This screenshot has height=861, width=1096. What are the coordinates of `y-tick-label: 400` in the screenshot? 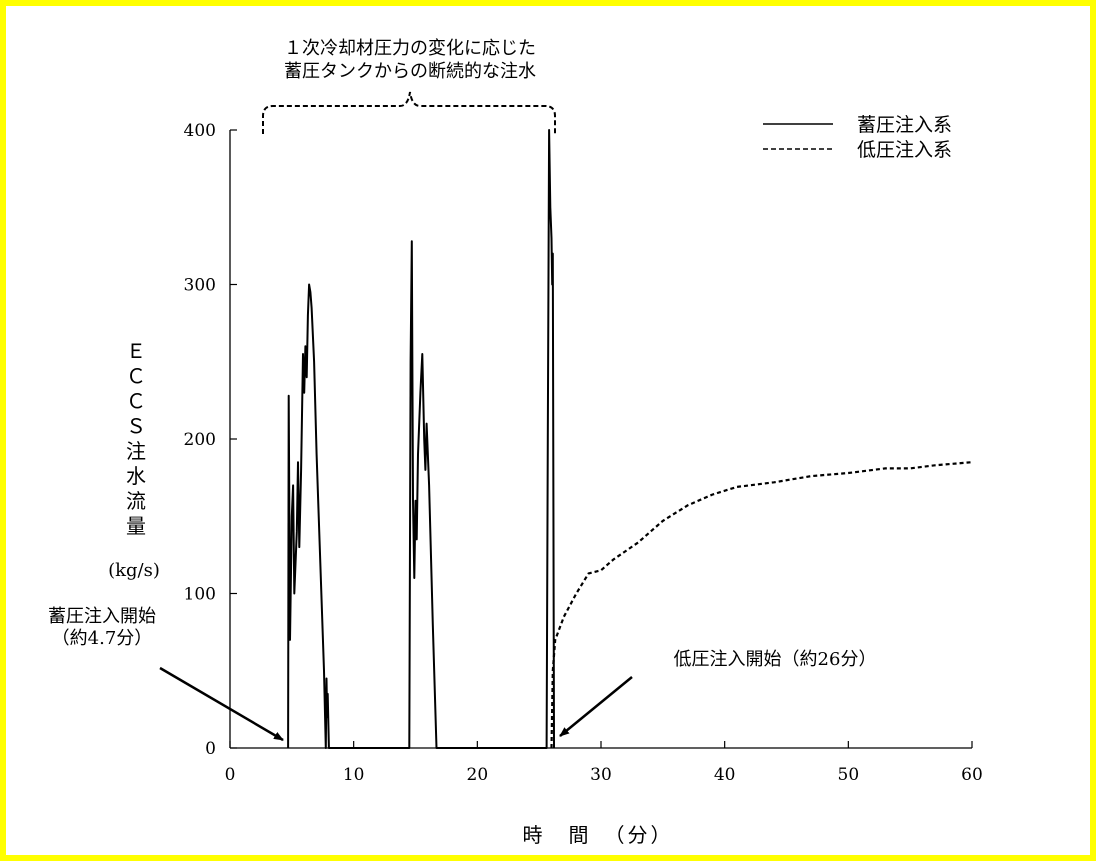 It's located at (200, 131).